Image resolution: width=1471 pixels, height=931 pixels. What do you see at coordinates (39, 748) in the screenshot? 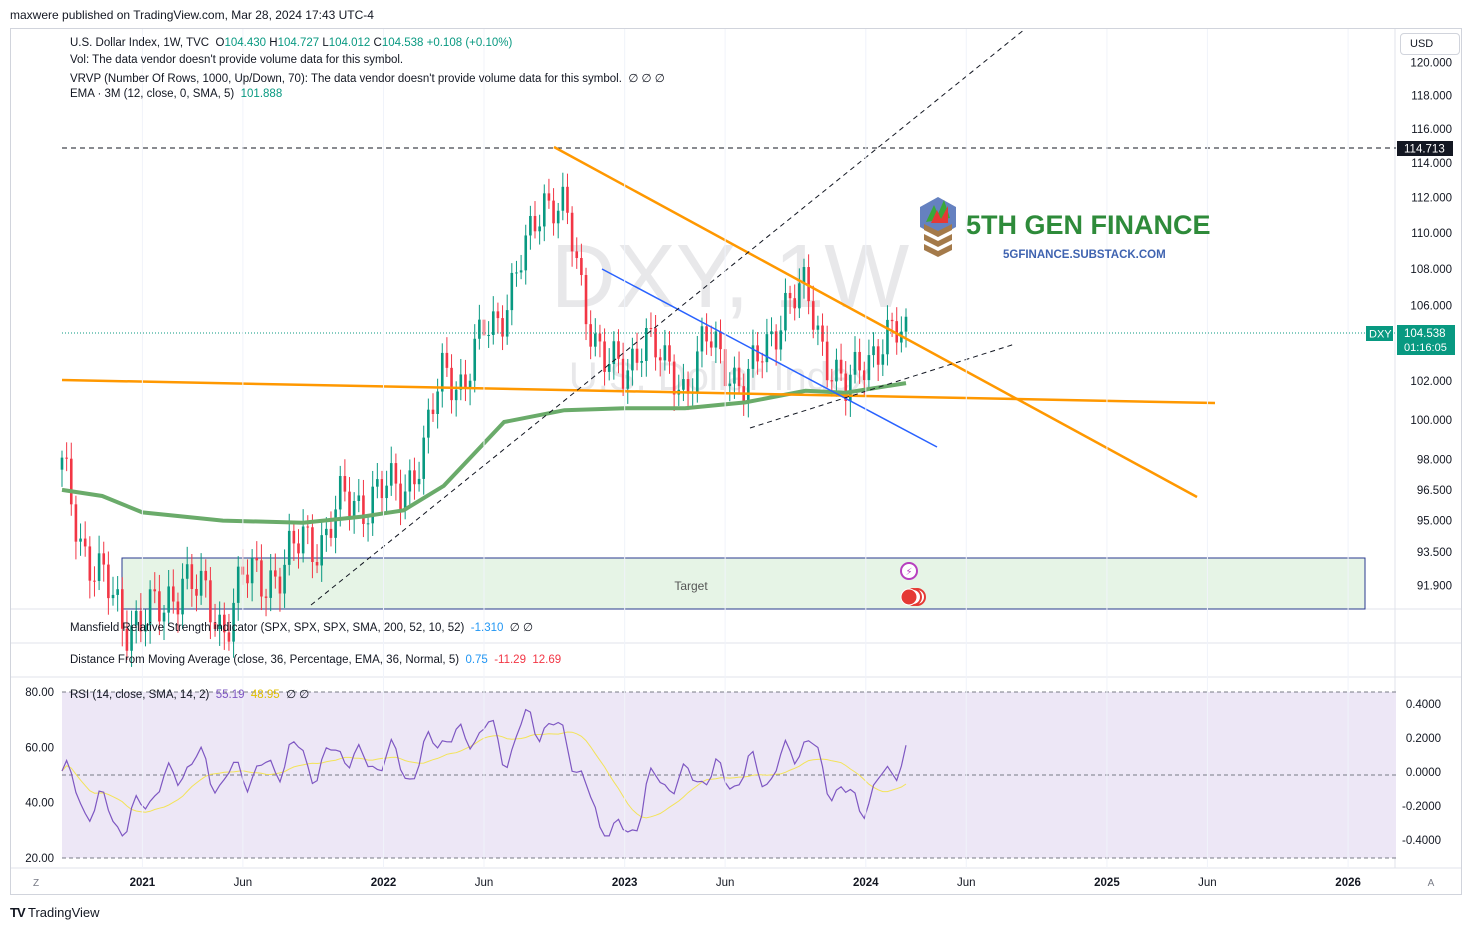
I see `rsi-tick-label: 60.00` at bounding box center [39, 748].